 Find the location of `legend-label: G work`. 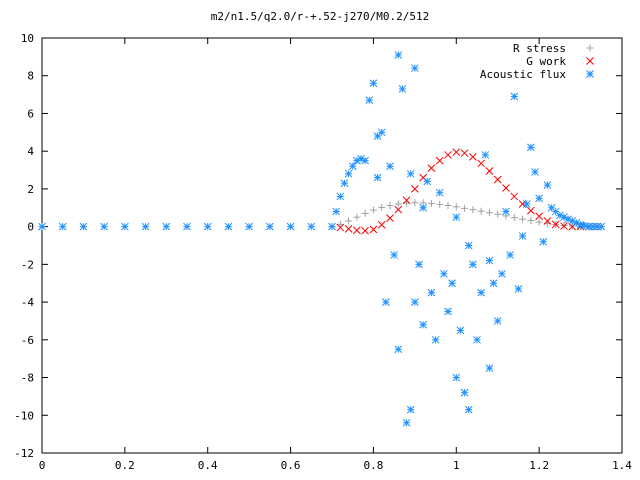

legend-label: G work is located at coordinates (546, 61).